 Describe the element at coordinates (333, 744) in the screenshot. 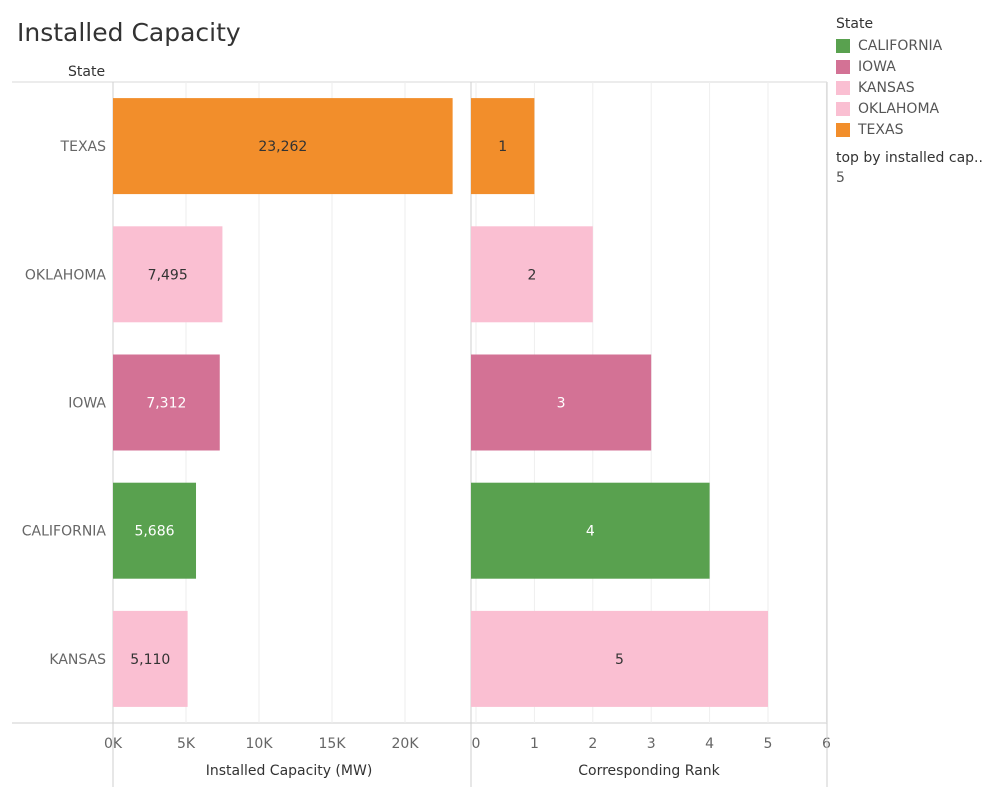

I see `x-tick-label: 15K` at that location.